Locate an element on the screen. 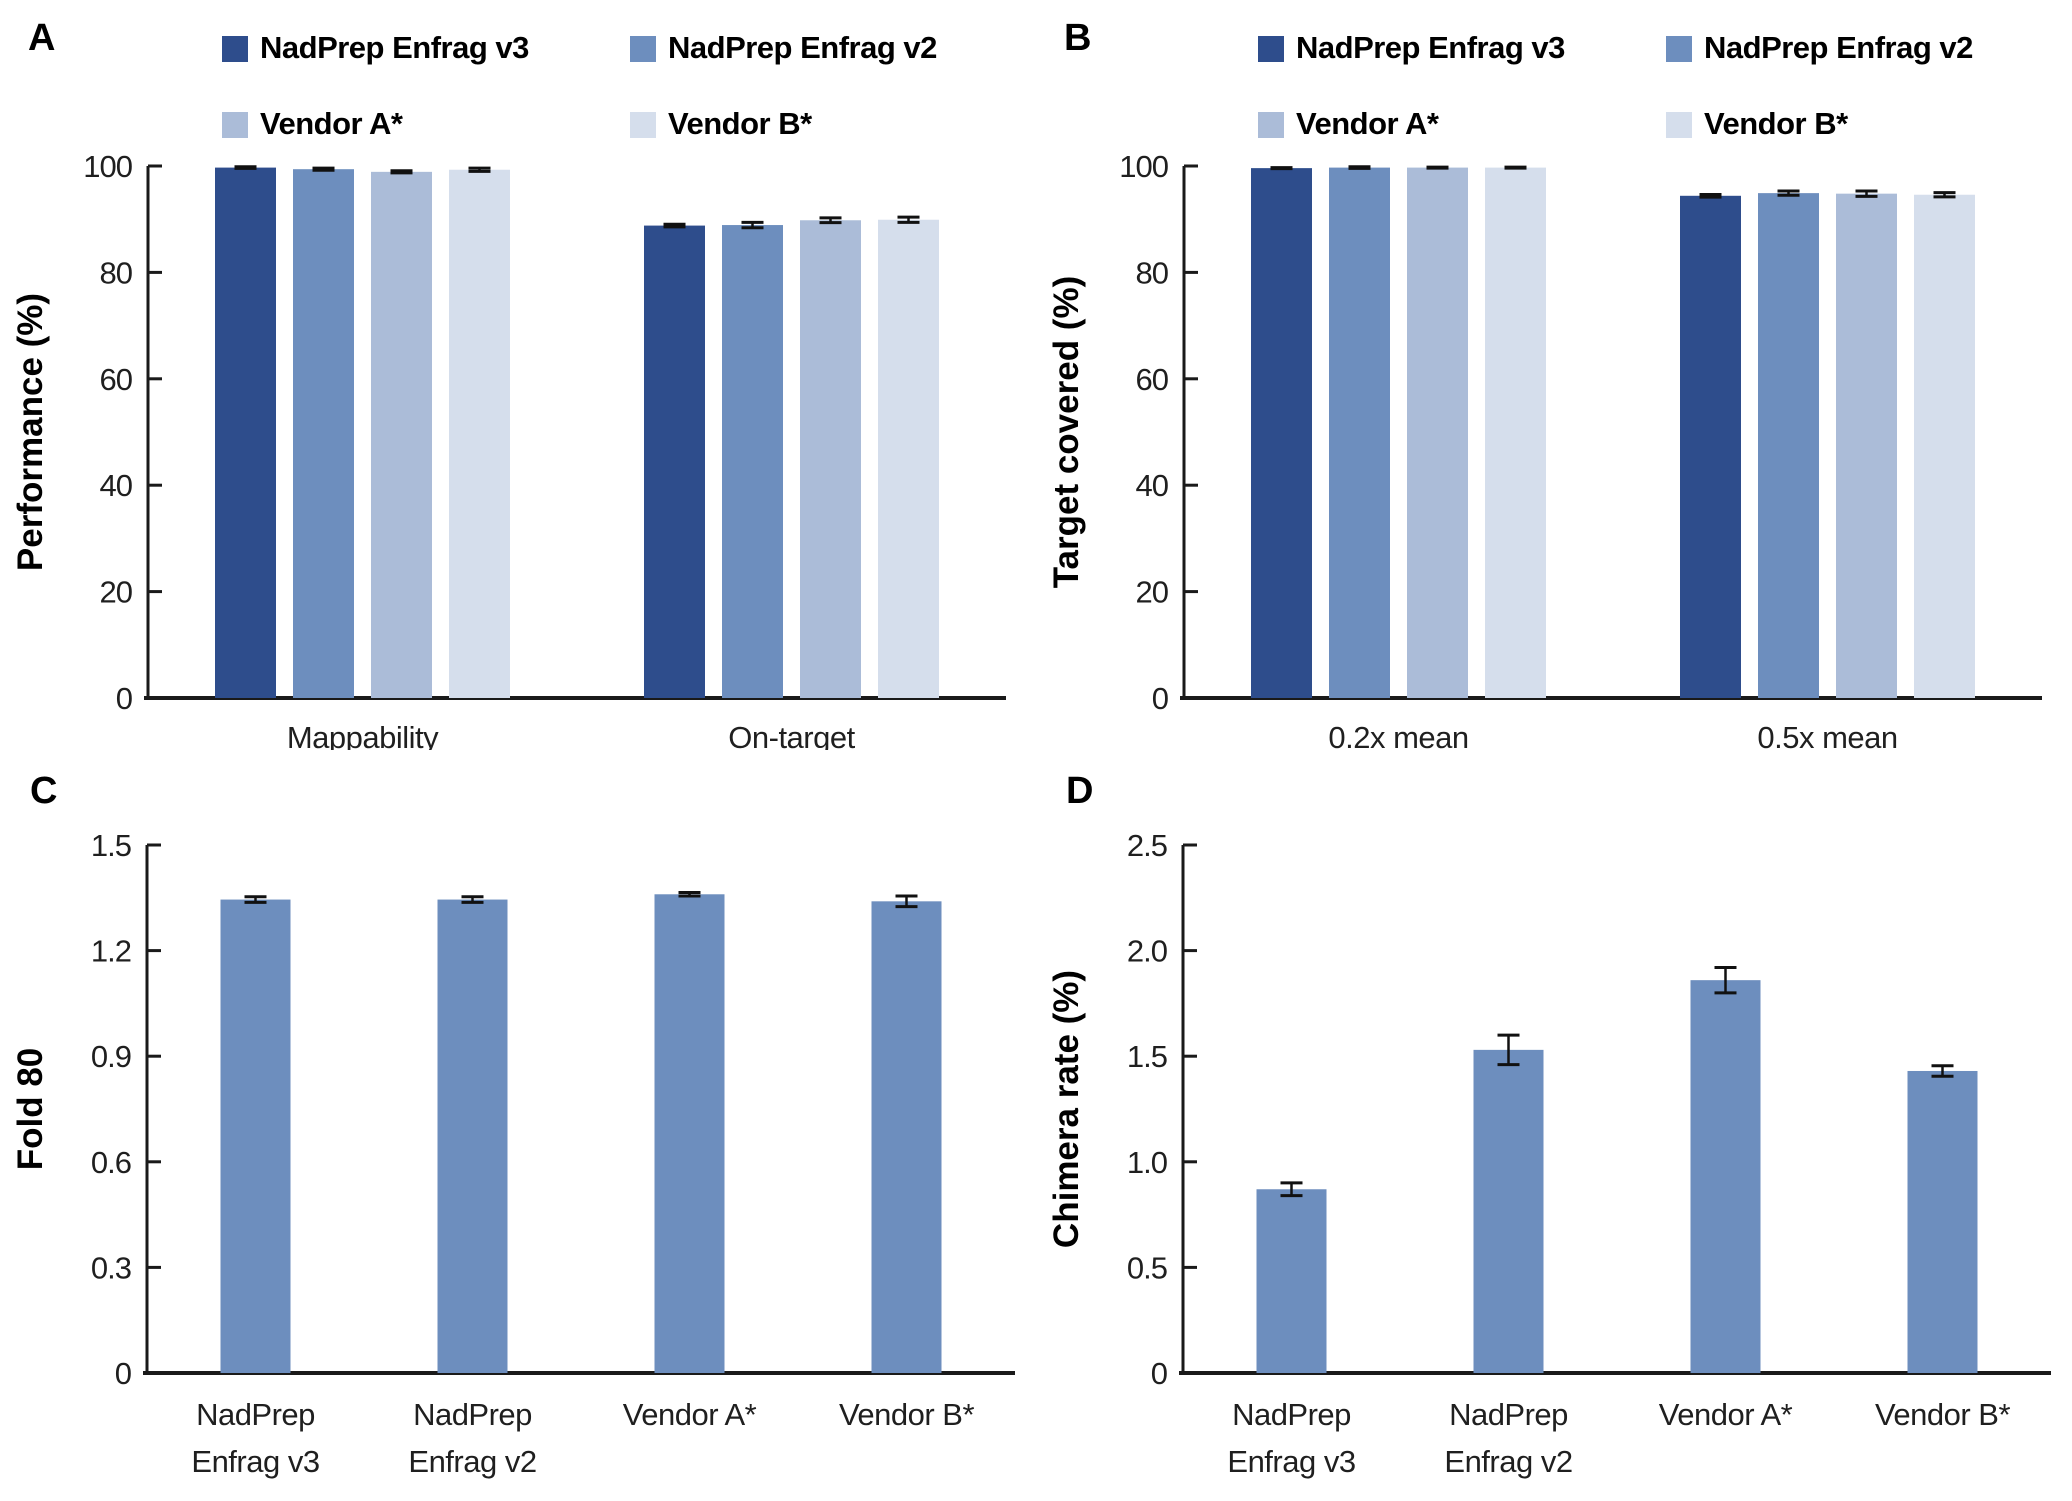  bar-C-NadPrep,Enfrag v3 is located at coordinates (255, 1136).